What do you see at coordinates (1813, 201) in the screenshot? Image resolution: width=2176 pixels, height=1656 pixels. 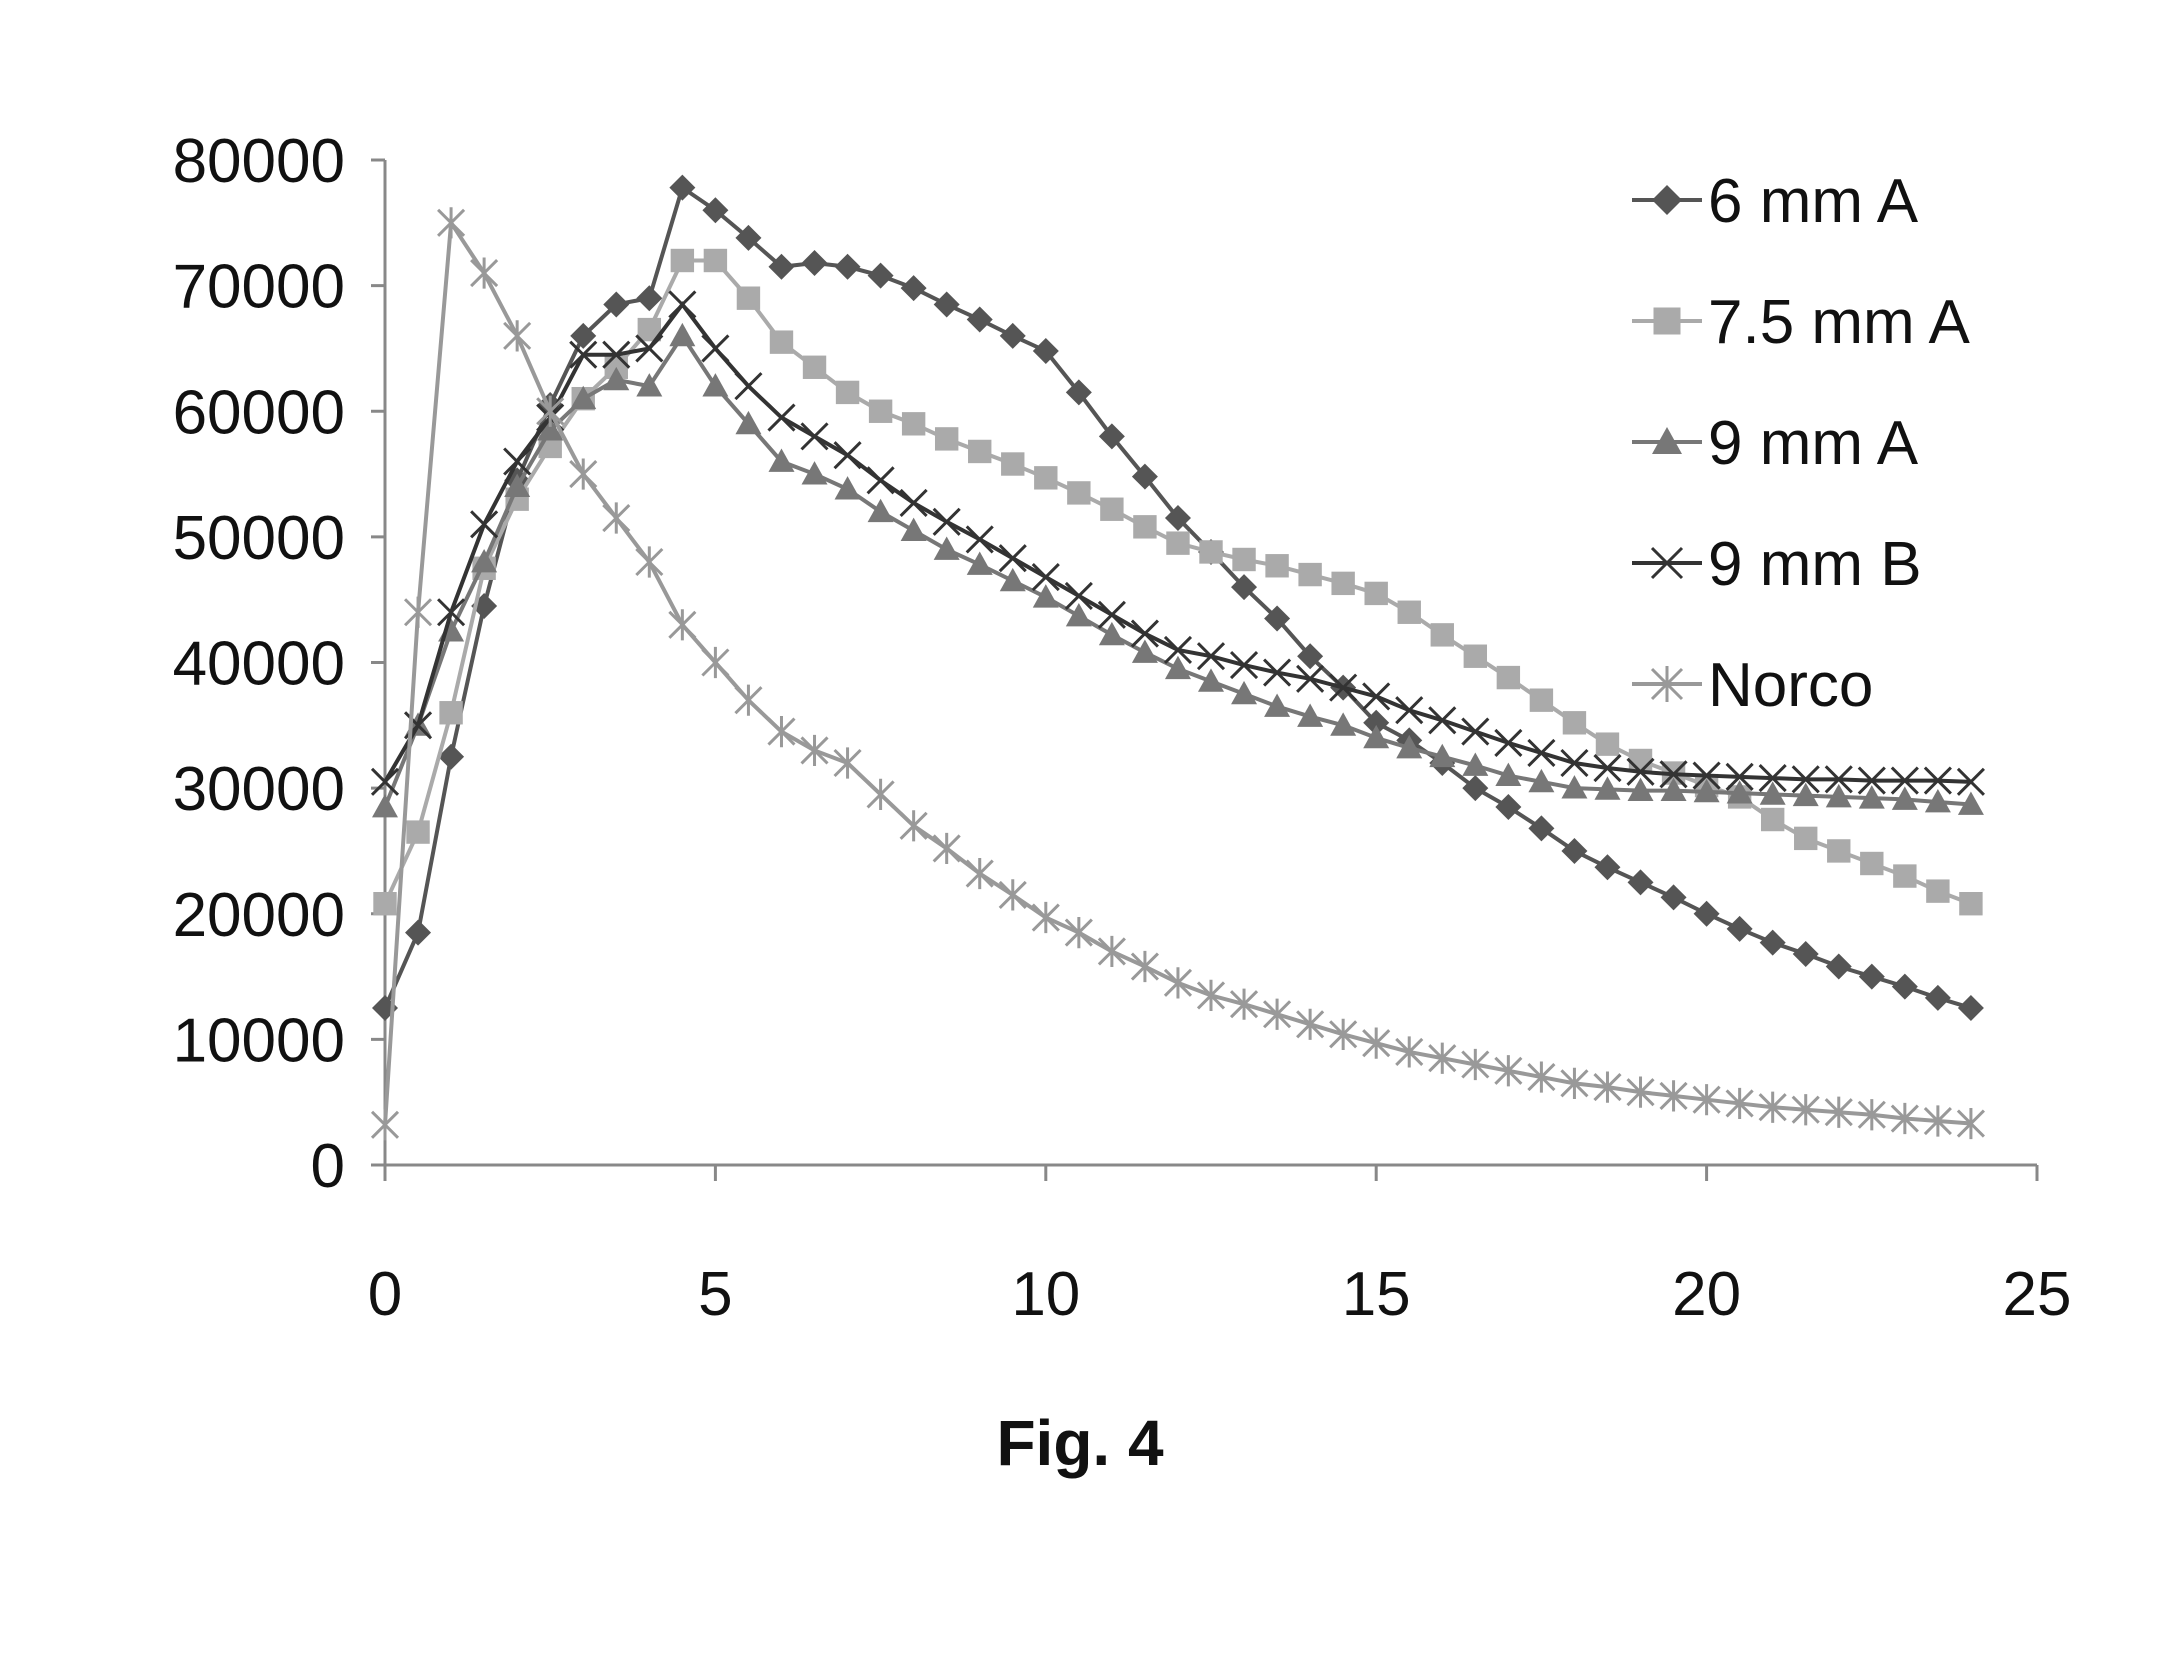 I see `legend-label: 6 mm A` at bounding box center [1813, 201].